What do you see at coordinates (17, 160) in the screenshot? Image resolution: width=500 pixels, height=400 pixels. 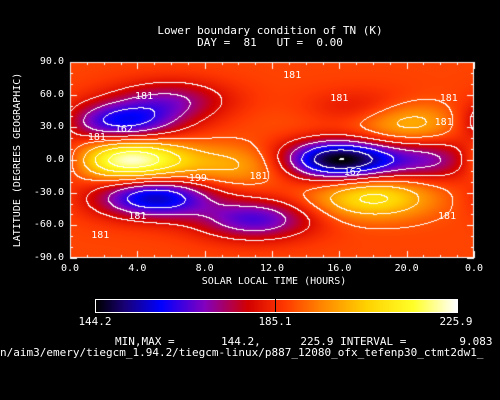 I see `y-axis-label: LATITUDE (DEGREES GEOGRAPHIC)` at bounding box center [17, 160].